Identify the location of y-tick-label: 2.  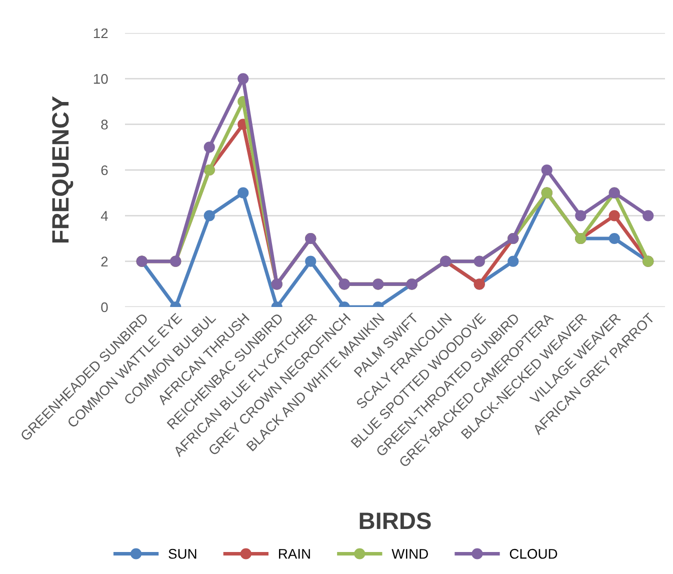
(104, 261).